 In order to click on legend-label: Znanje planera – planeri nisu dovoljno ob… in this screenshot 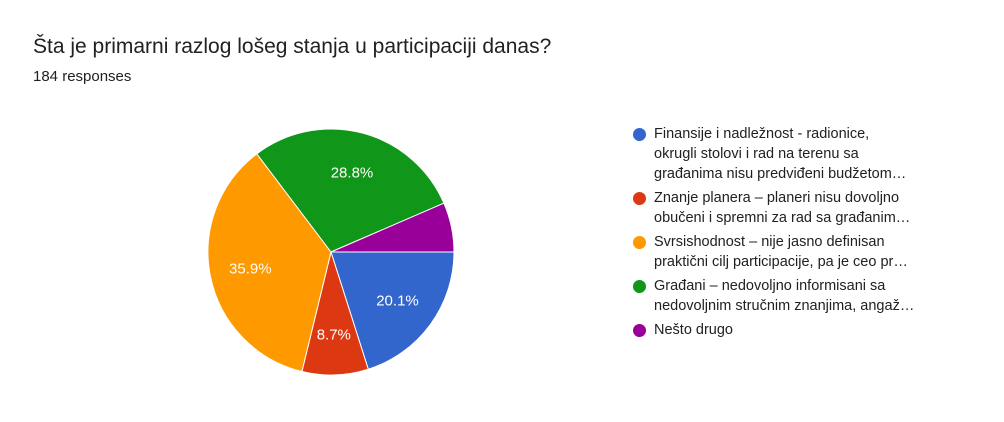, I will do `click(804, 208)`.